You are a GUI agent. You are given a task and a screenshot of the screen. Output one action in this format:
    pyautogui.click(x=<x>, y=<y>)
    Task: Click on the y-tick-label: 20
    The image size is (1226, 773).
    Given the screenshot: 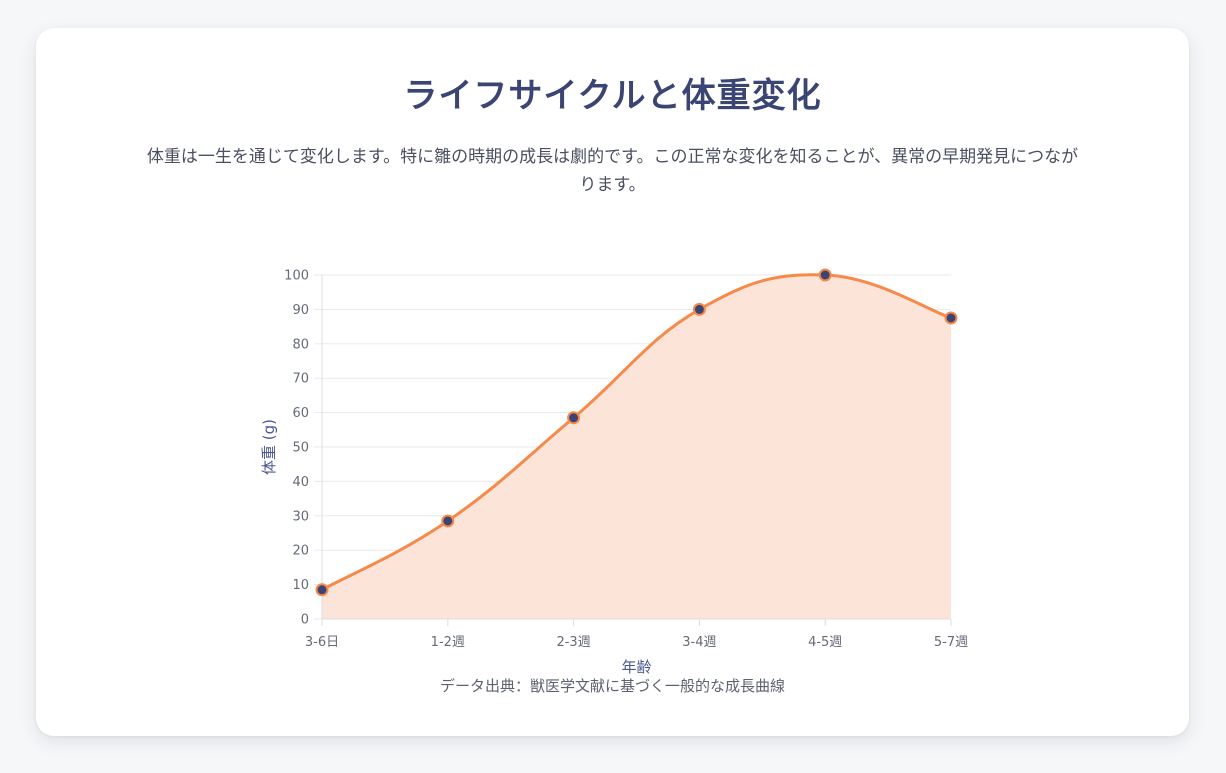 What is the action you would take?
    pyautogui.click(x=300, y=551)
    